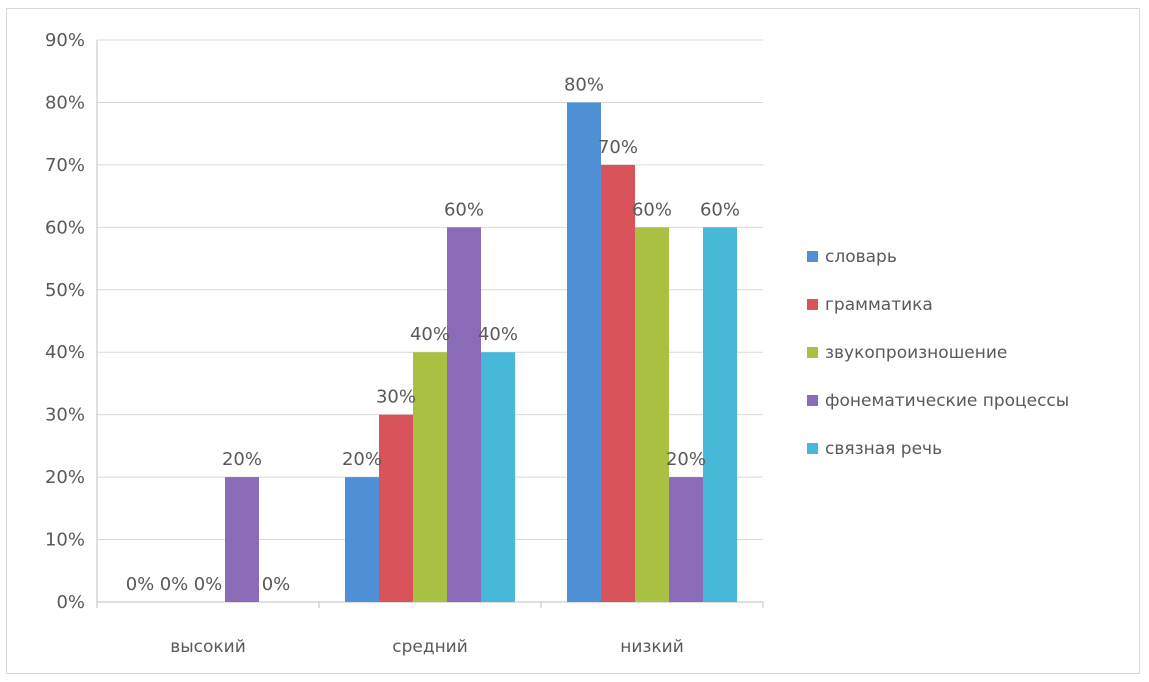  What do you see at coordinates (65, 477) in the screenshot?
I see `y-tick-label: 20%` at bounding box center [65, 477].